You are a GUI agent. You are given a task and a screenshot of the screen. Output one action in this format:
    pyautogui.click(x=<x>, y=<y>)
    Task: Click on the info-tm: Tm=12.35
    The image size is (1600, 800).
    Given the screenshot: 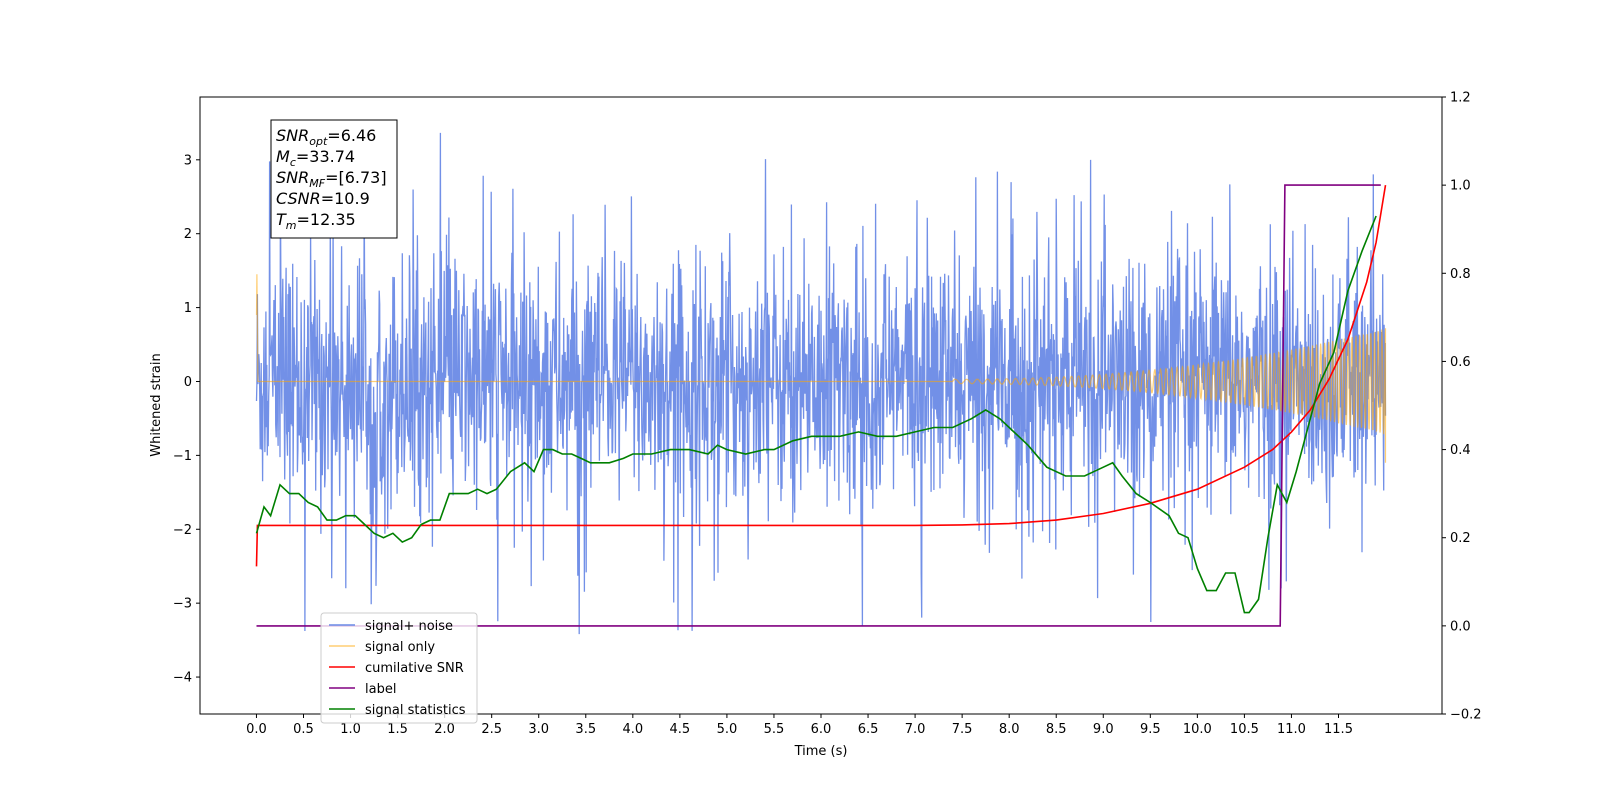 What is the action you would take?
    pyautogui.click(x=316, y=221)
    